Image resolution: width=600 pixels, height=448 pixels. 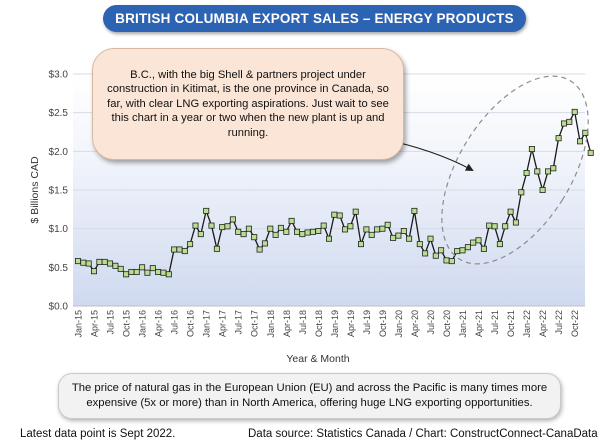 What do you see at coordinates (127, 323) in the screenshot?
I see `x-tick-label: Oct-15` at bounding box center [127, 323].